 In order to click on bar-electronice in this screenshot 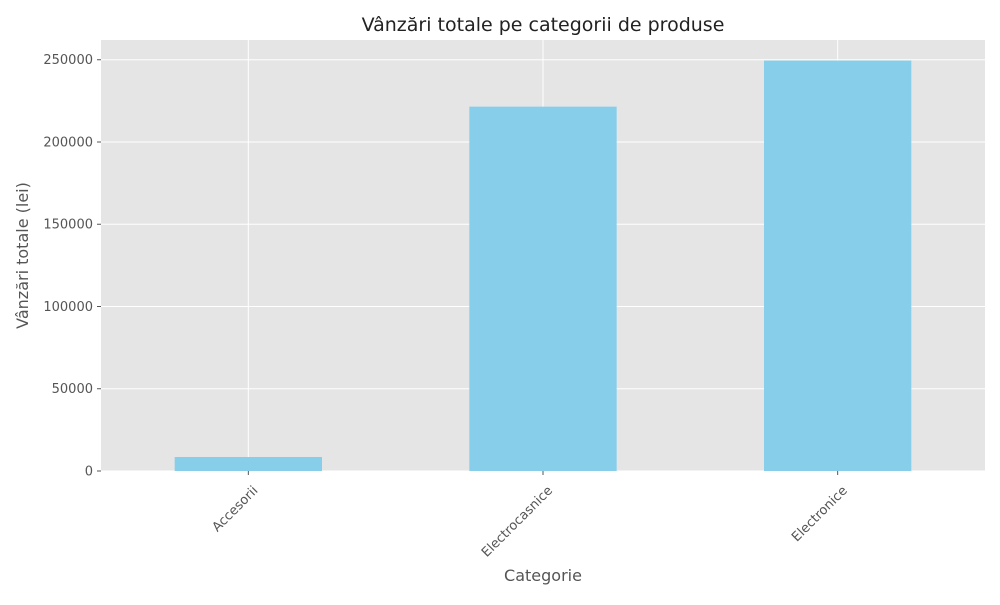, I will do `click(838, 265)`.